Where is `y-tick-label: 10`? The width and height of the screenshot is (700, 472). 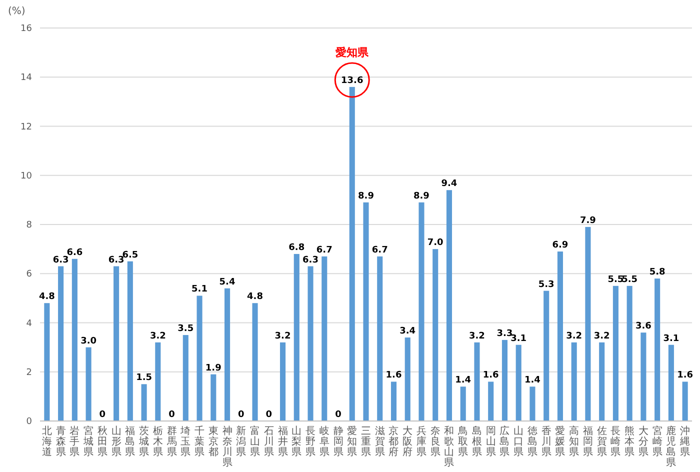
y-tick-label: 10 is located at coordinates (26, 176).